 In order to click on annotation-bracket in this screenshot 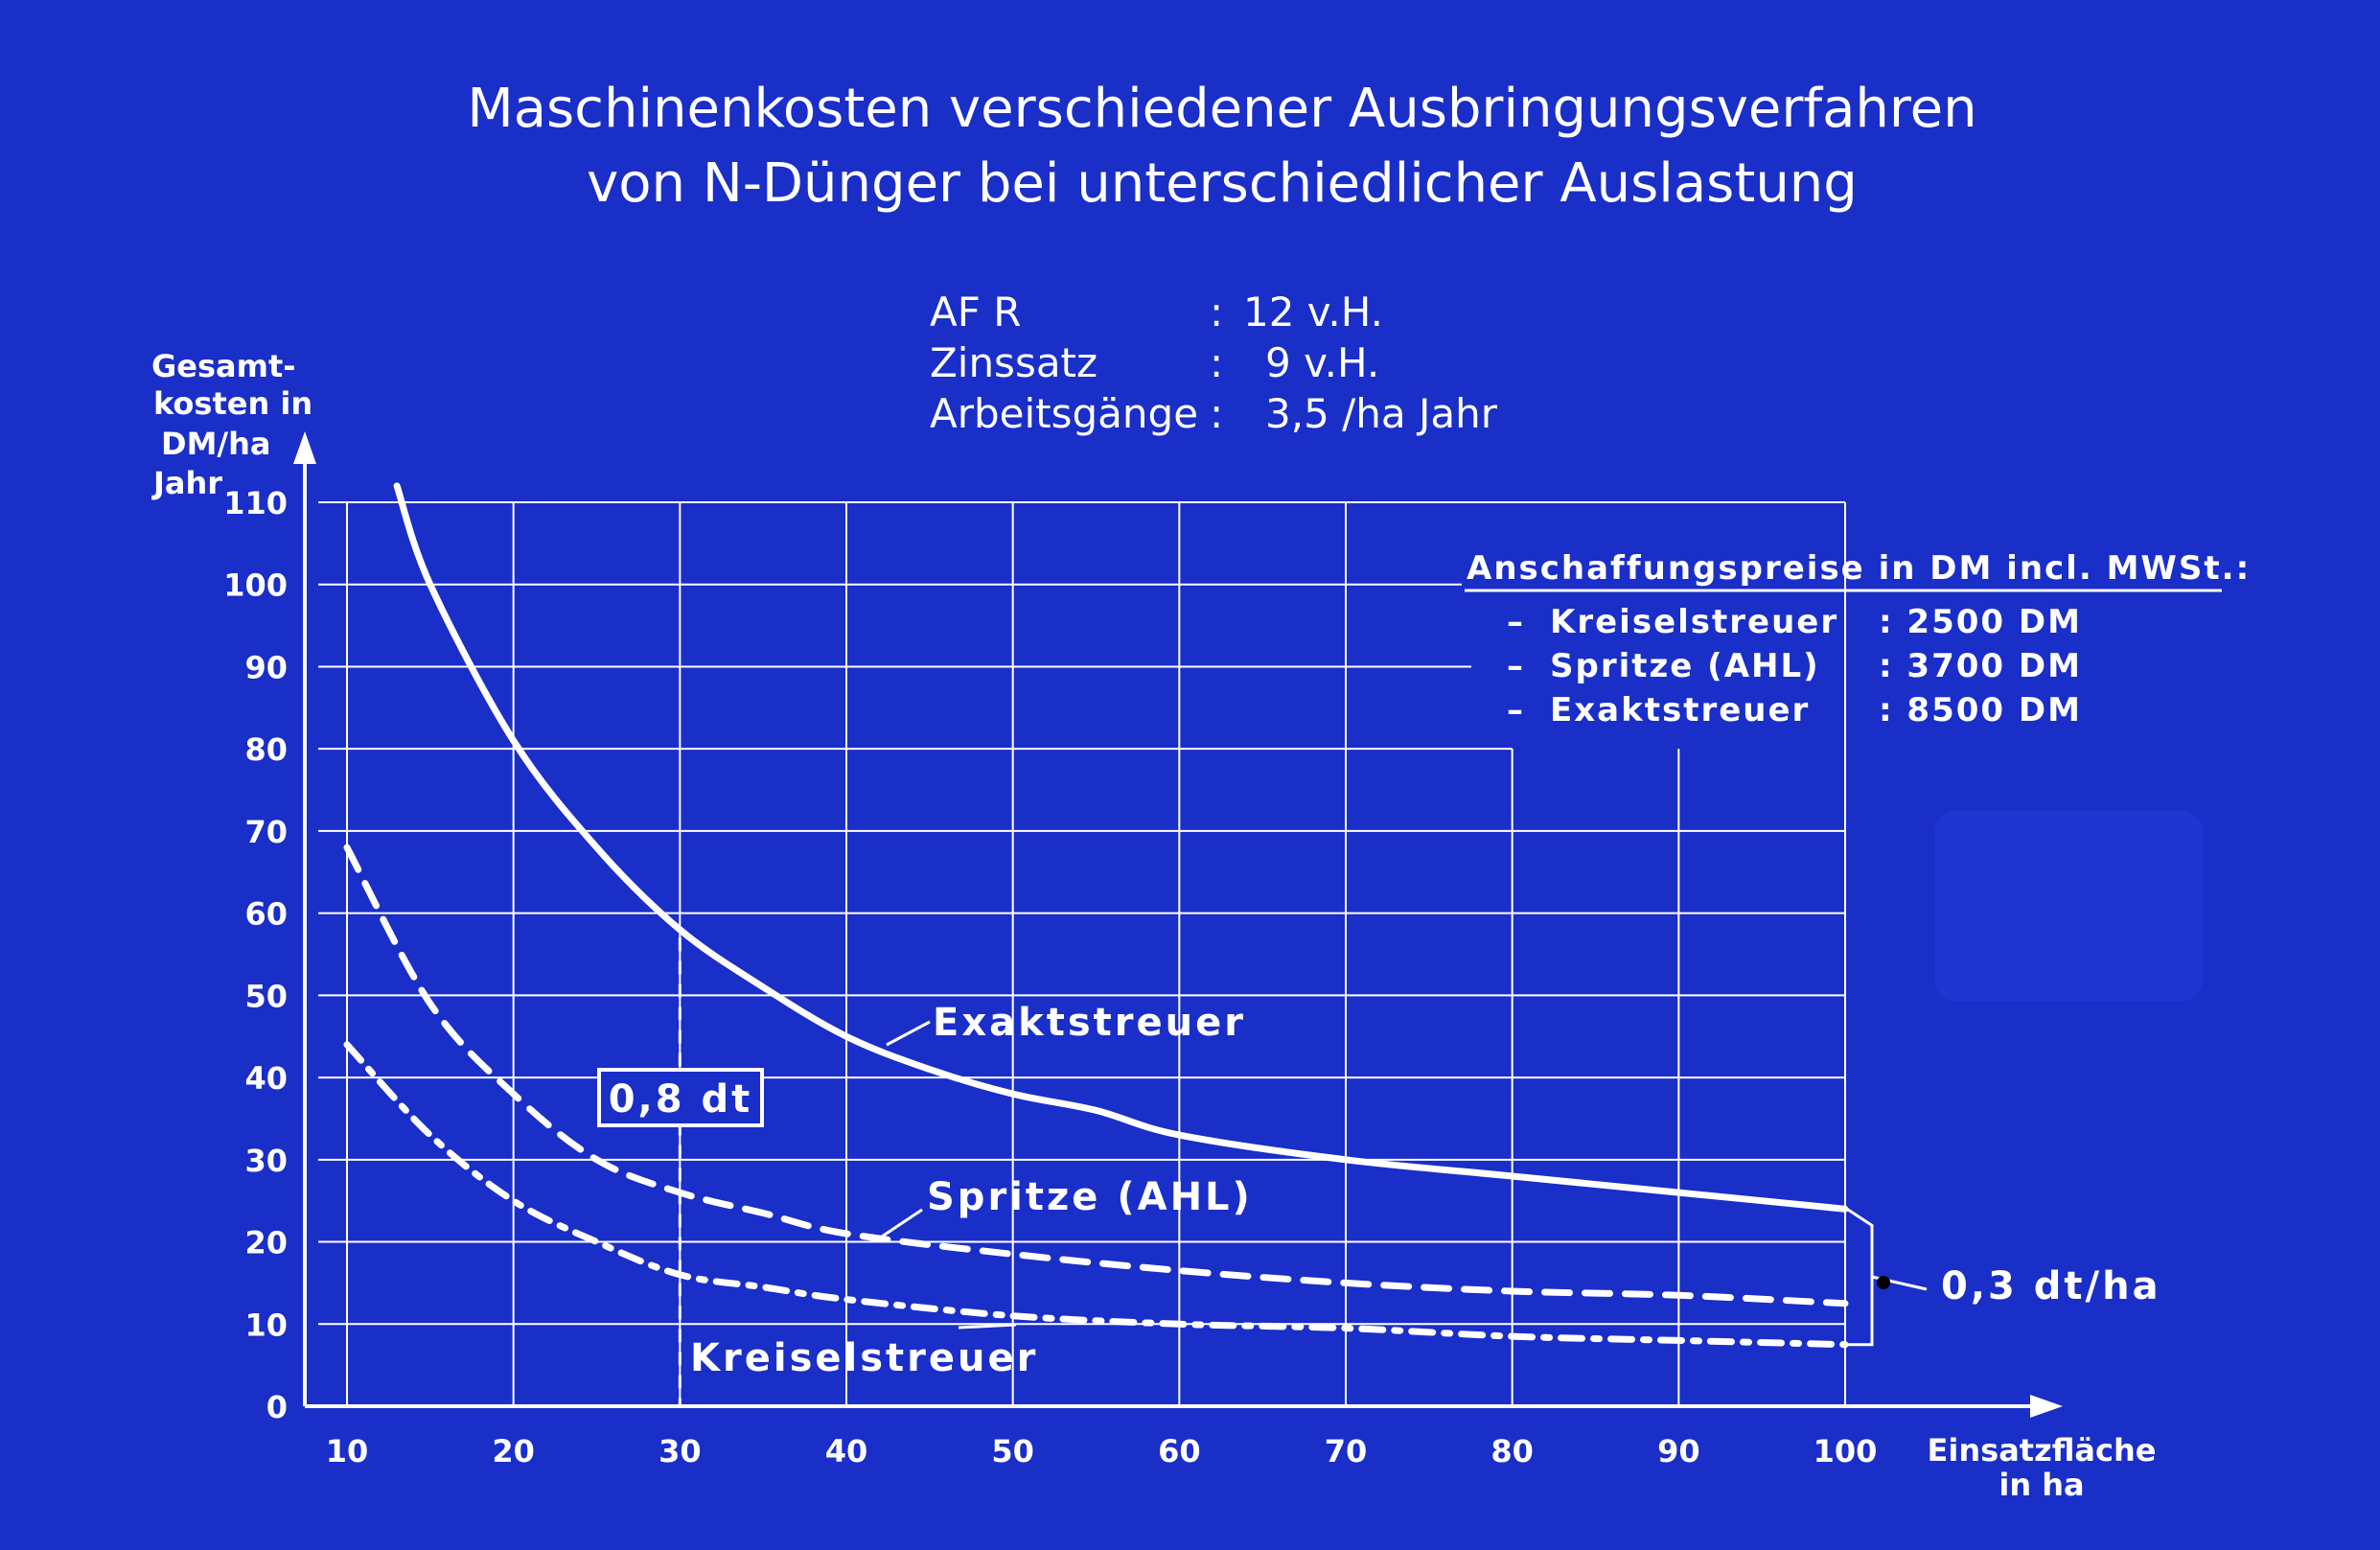, I will do `click(1860, 1277)`.